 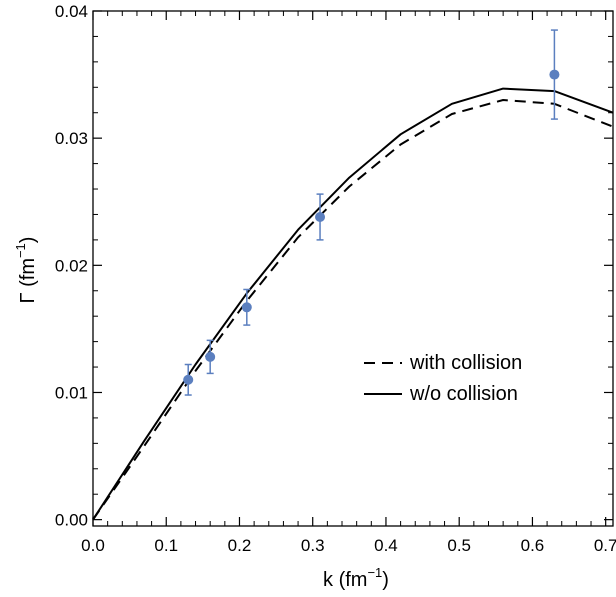 What do you see at coordinates (93, 545) in the screenshot?
I see `x-tick-label: 0.0` at bounding box center [93, 545].